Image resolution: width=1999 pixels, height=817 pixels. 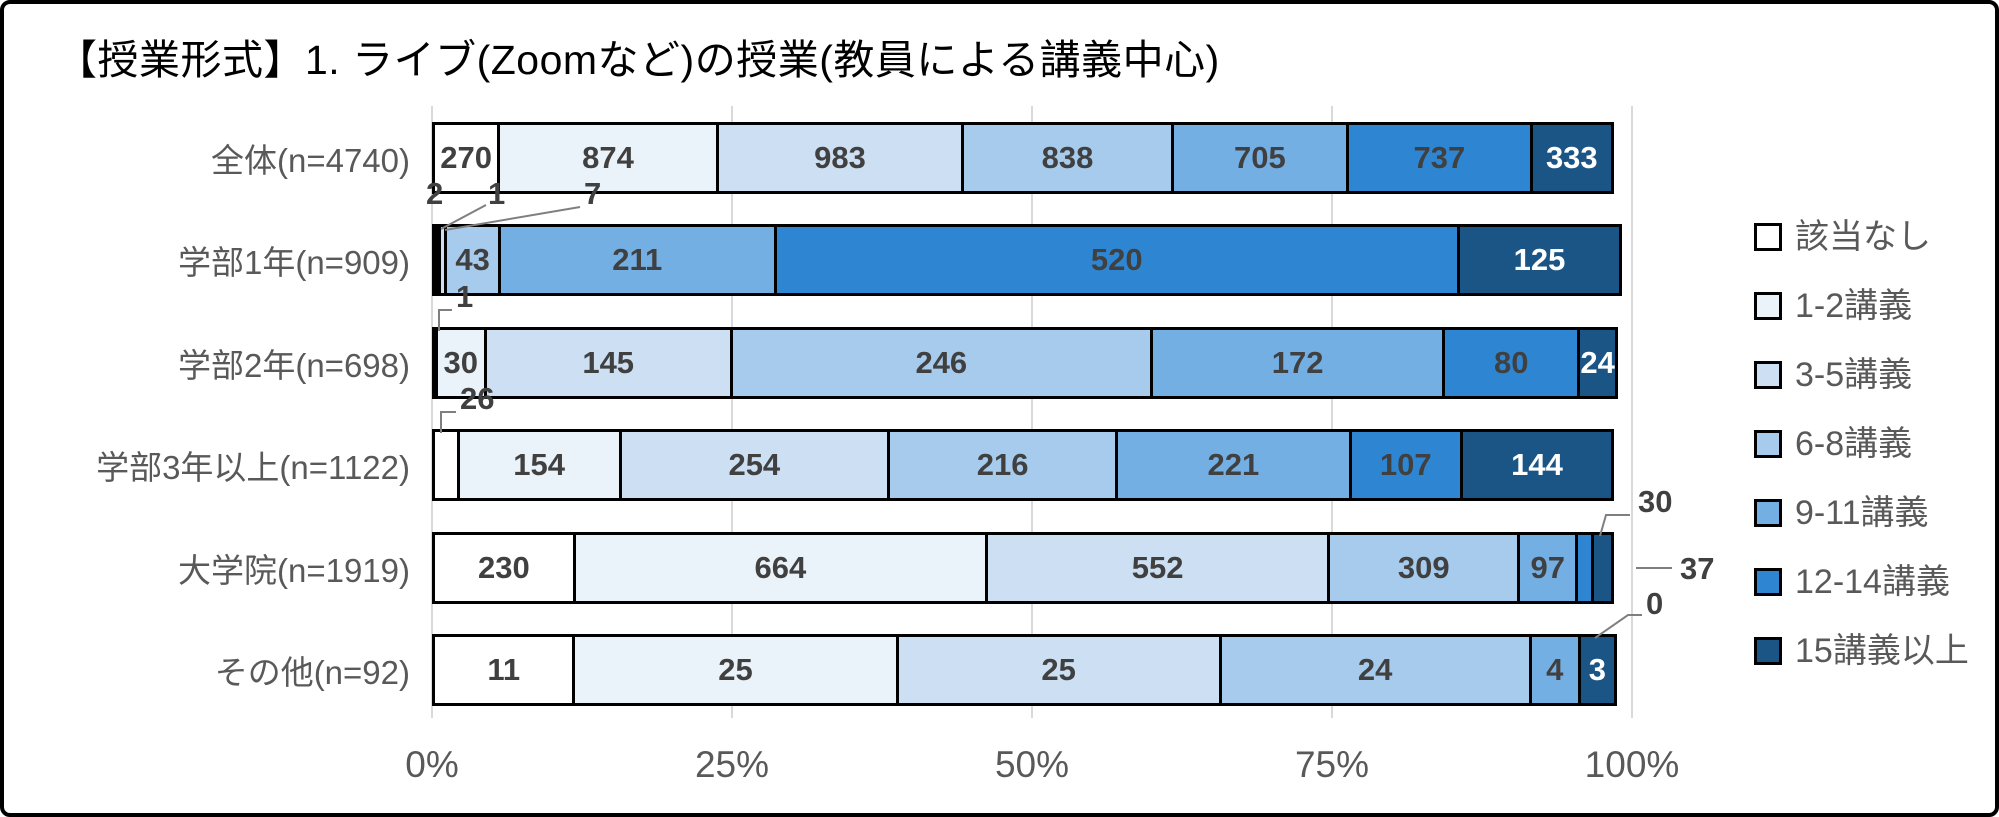 What do you see at coordinates (1597, 363) in the screenshot?
I see `bar-segment-15講義以上: 24` at bounding box center [1597, 363].